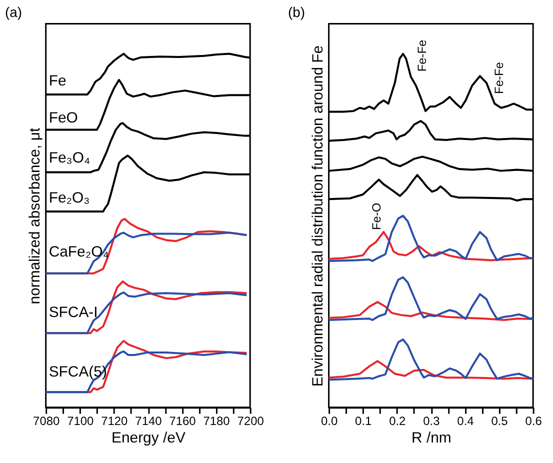 This screenshot has height=463, width=553. I want to click on x-tick-label: 7180, so click(216, 421).